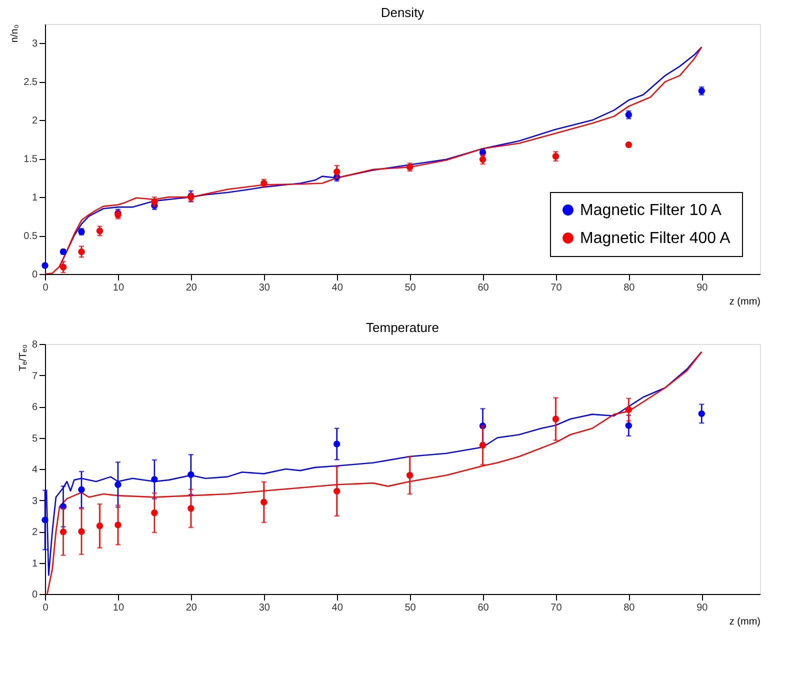 This screenshot has width=797, height=683. Describe the element at coordinates (15, 33) in the screenshot. I see `y-axis-title: n/n₀` at that location.